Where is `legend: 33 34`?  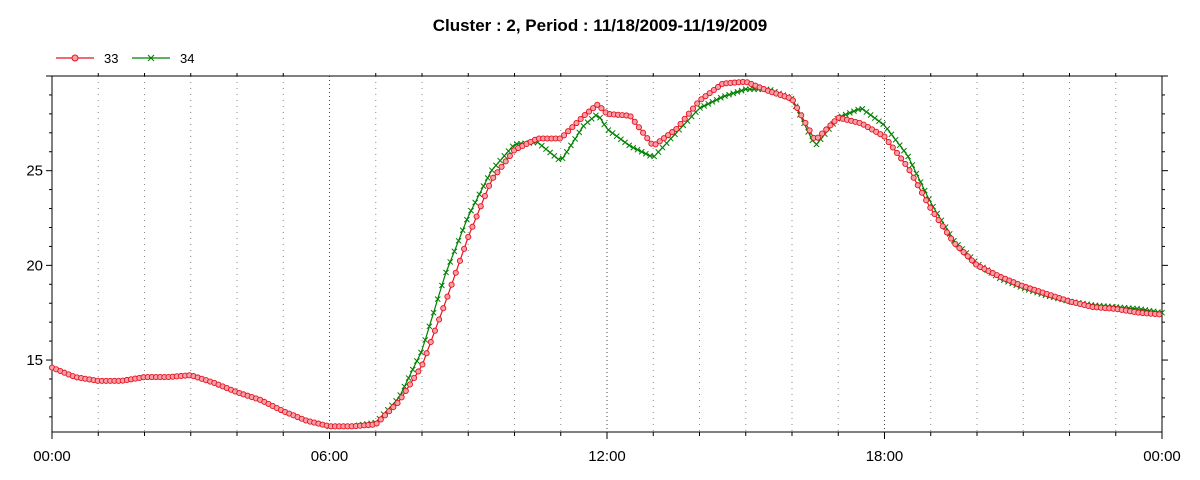
legend: 33 34 is located at coordinates (125, 58).